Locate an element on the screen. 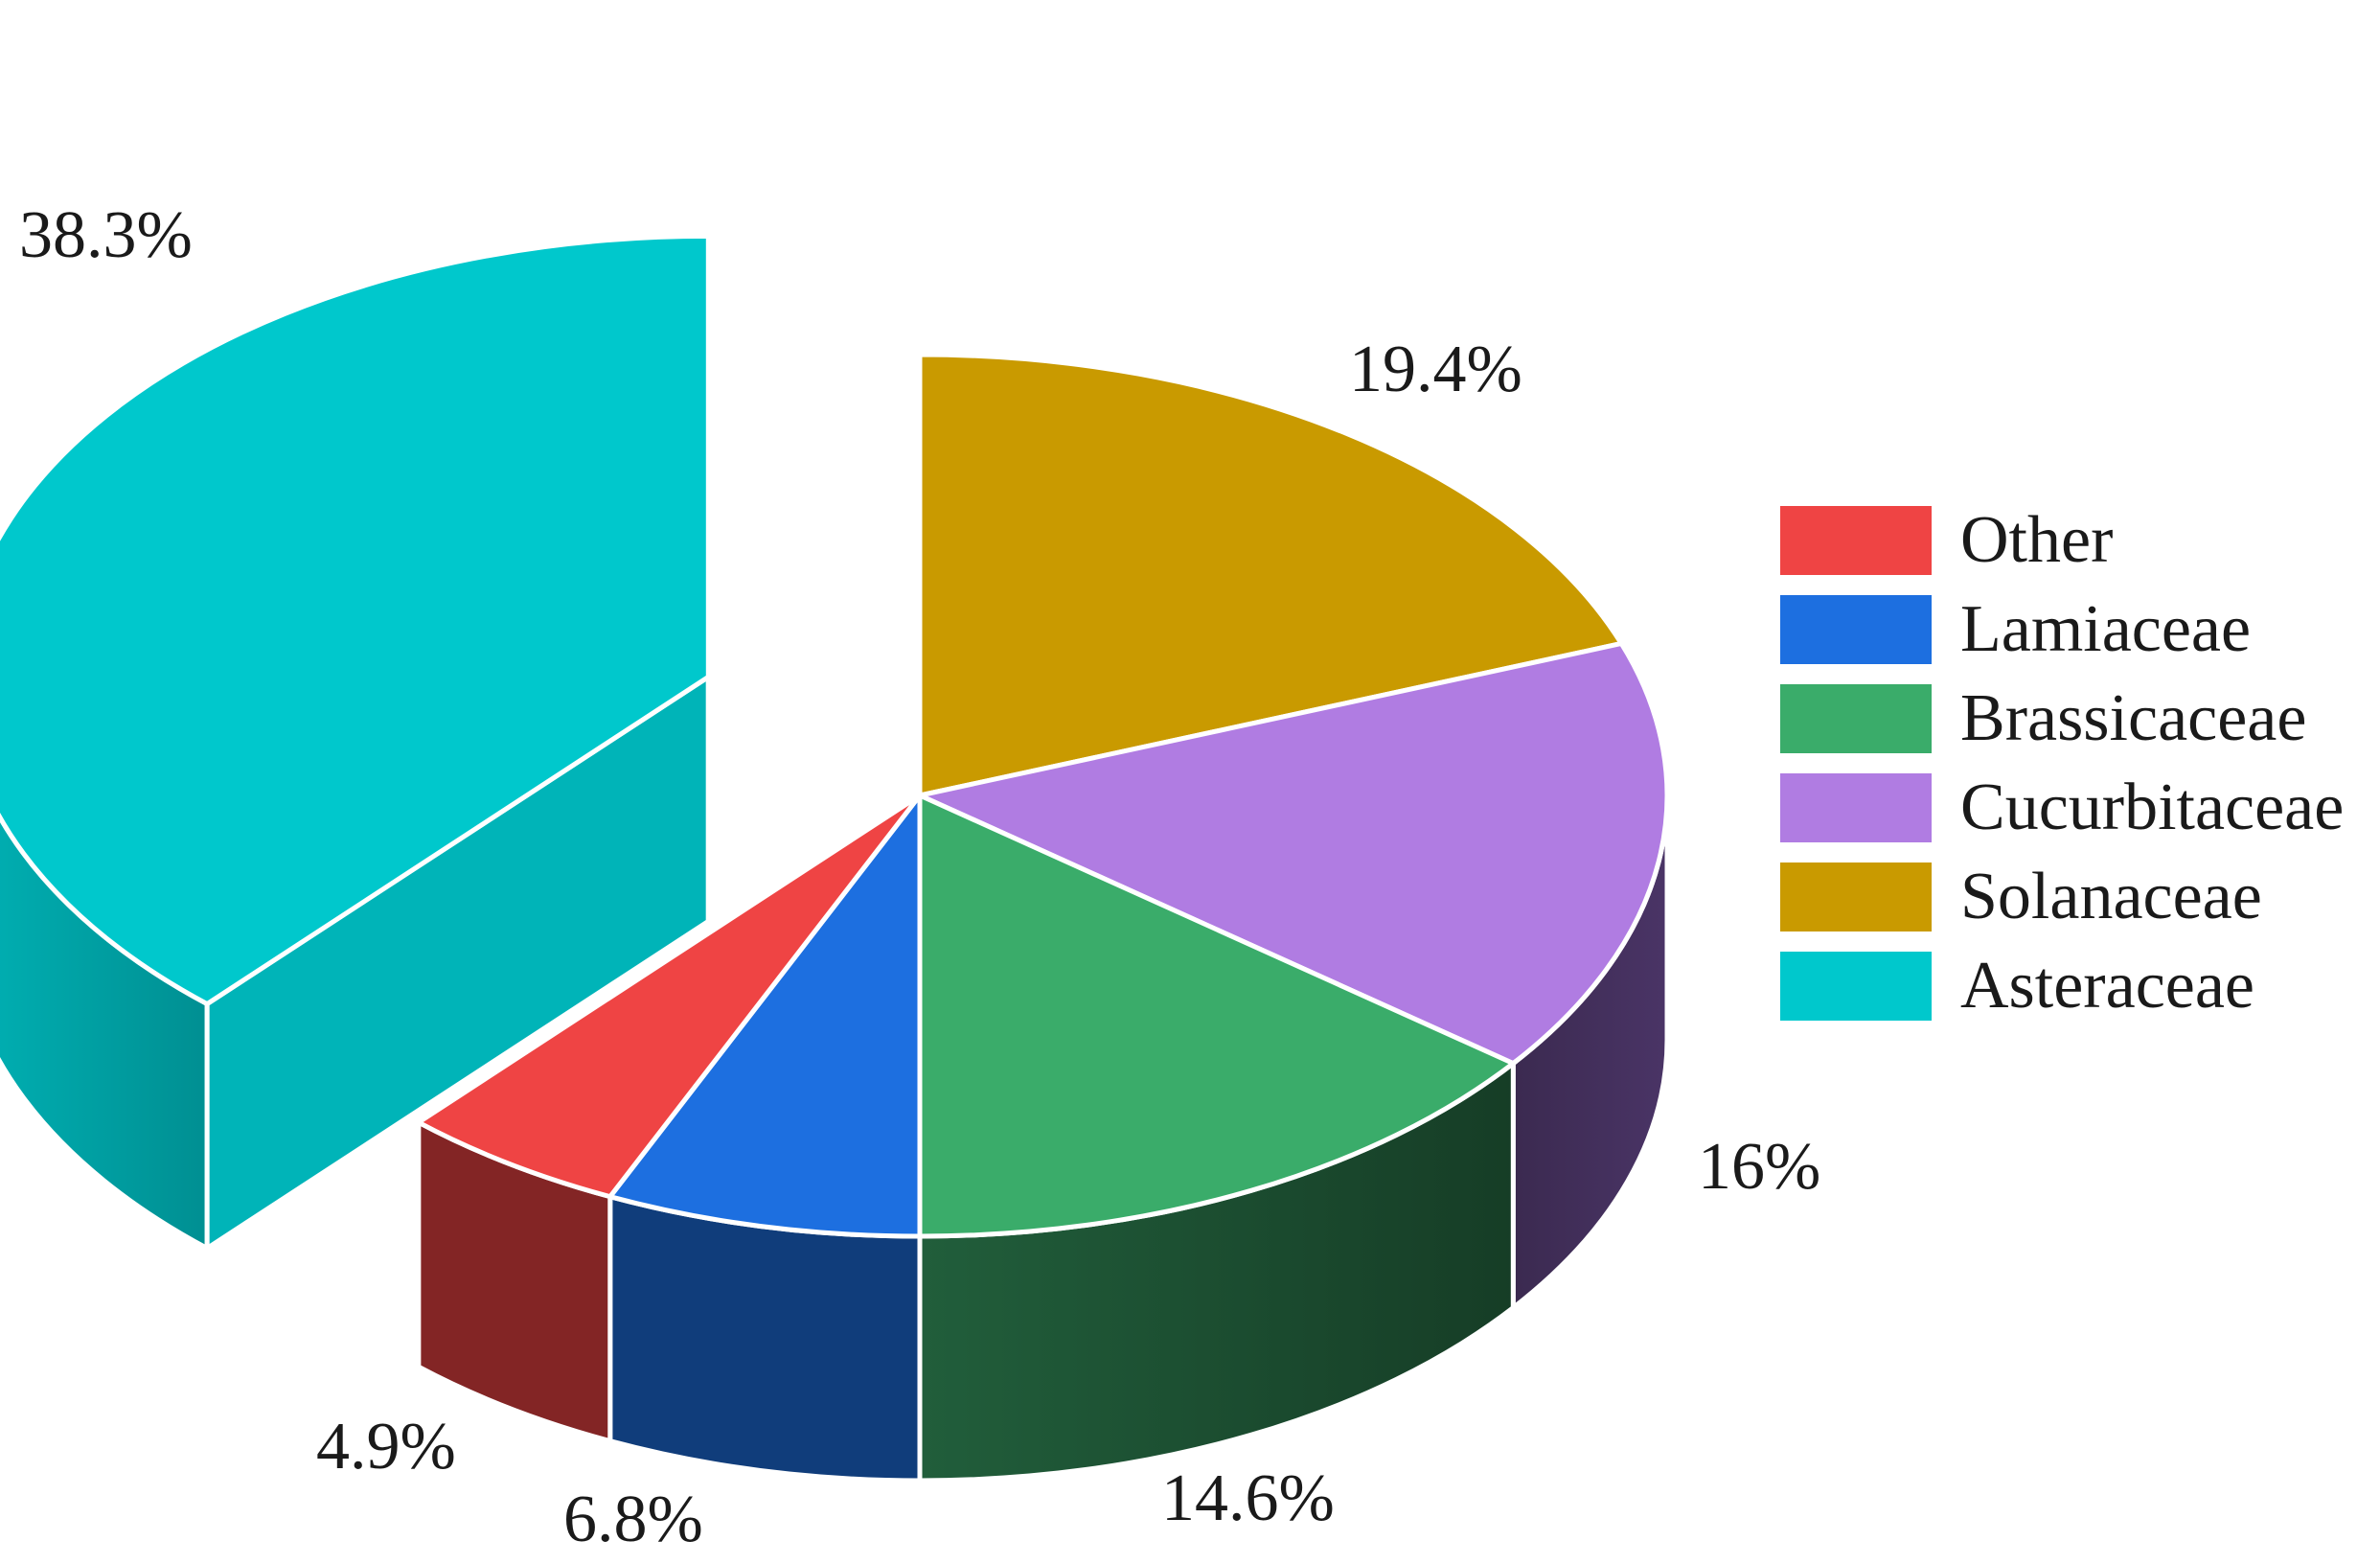  slice-top-other is located at coordinates (668, 996).